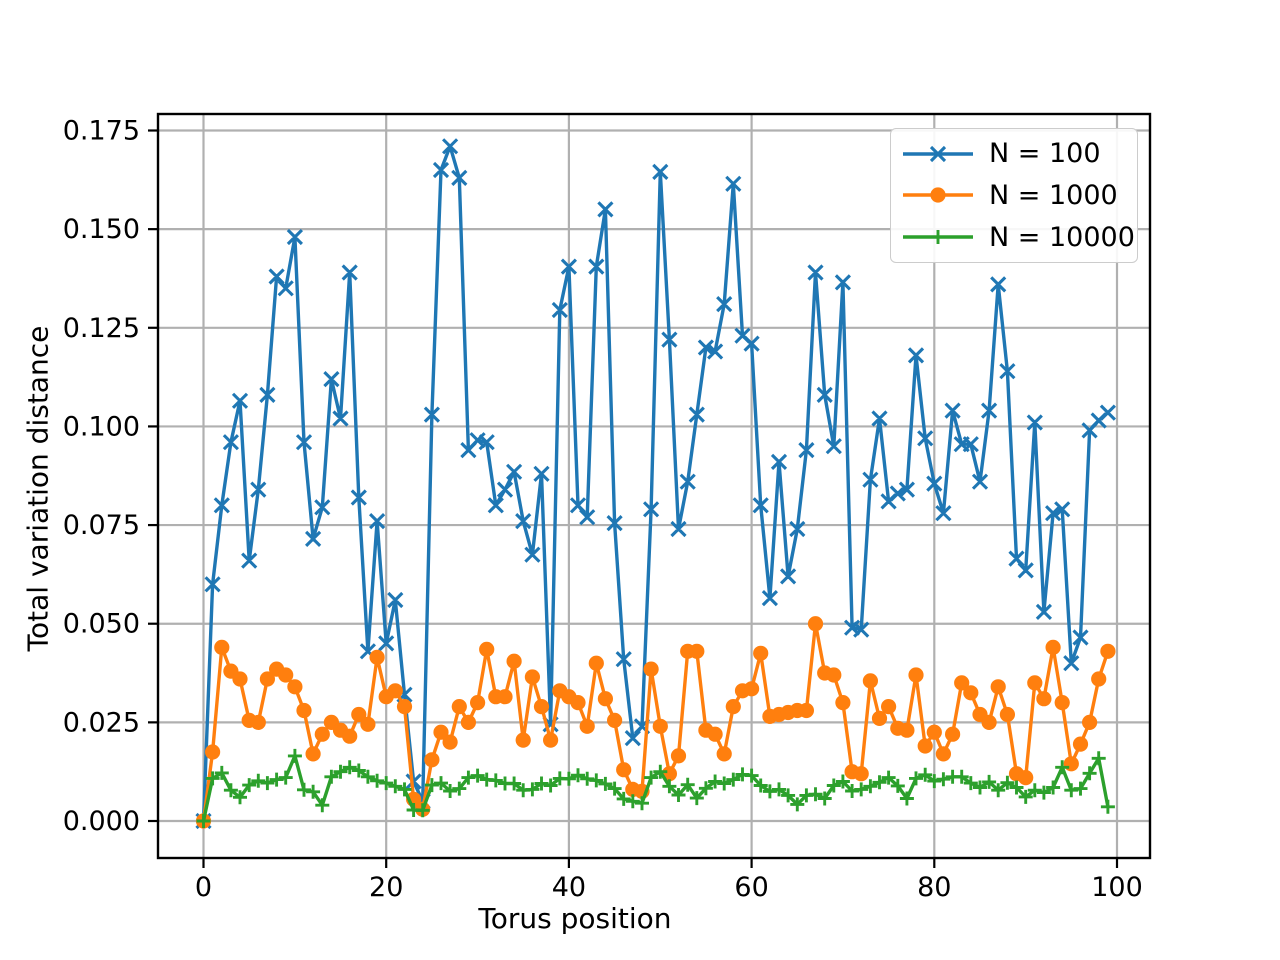 The height and width of the screenshot is (960, 1280). Describe the element at coordinates (938, 153) in the screenshot. I see `legend-sample-line-x-marker-icon` at that location.